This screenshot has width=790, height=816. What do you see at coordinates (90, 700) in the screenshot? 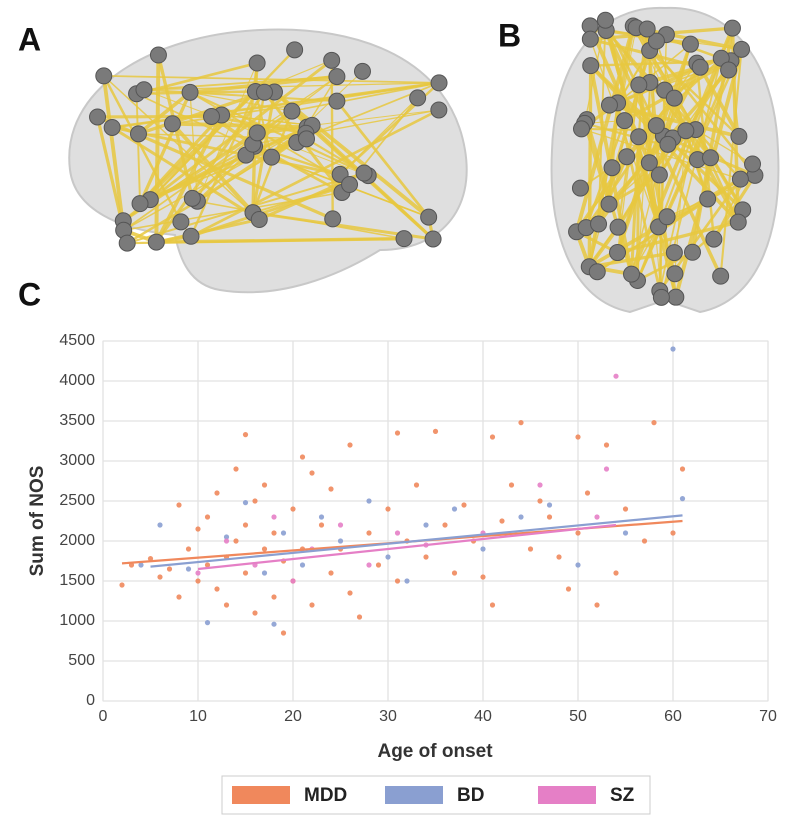
I see `y-tick-label: 0` at bounding box center [90, 700].